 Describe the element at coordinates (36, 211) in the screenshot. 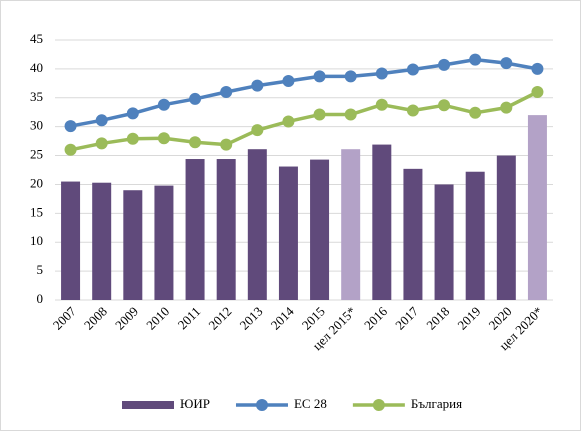

I see `y-tick-label: 15` at that location.